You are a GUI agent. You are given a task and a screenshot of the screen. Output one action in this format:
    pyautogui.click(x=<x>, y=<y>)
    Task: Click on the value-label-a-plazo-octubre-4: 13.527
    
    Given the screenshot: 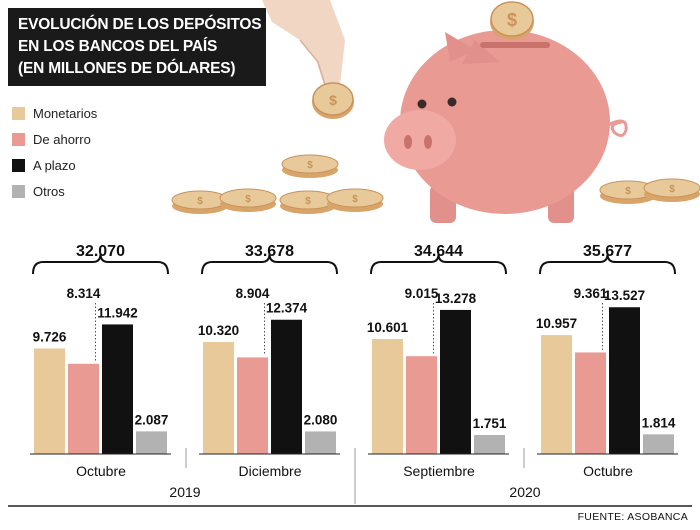 What is the action you would take?
    pyautogui.click(x=624, y=295)
    